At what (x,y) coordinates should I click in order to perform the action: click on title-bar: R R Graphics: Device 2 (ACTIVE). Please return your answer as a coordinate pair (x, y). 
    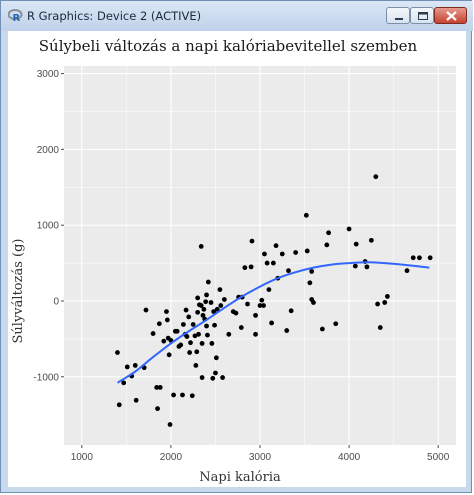
    Looking at the image, I should click on (237, 16).